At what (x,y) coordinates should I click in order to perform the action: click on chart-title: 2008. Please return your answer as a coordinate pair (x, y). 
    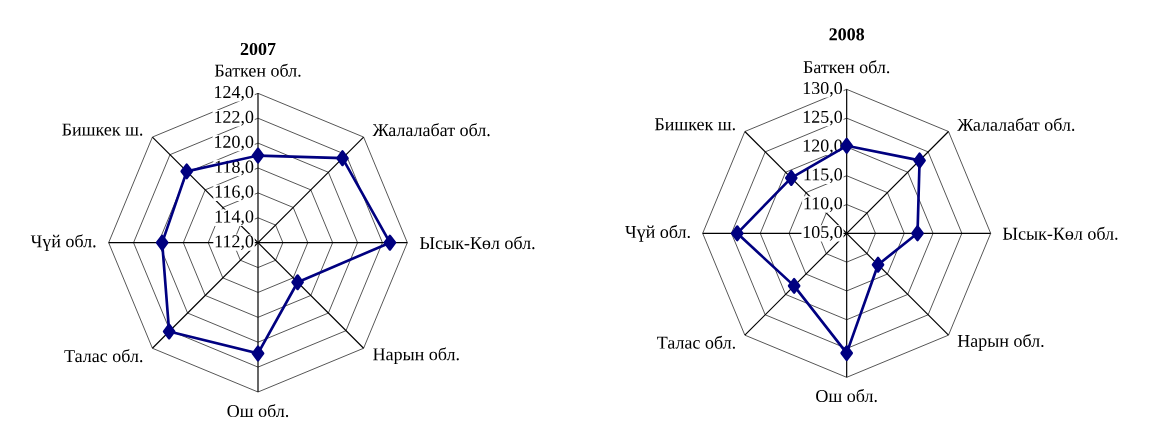
    Looking at the image, I should click on (847, 34).